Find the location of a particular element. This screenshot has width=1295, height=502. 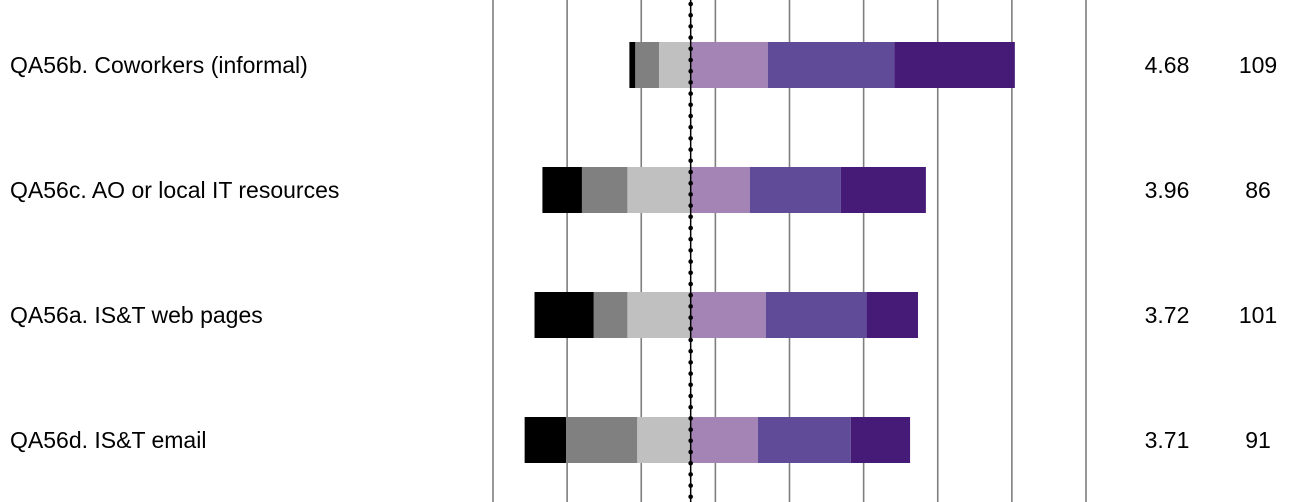

mean-value: 3.71 is located at coordinates (1167, 440).